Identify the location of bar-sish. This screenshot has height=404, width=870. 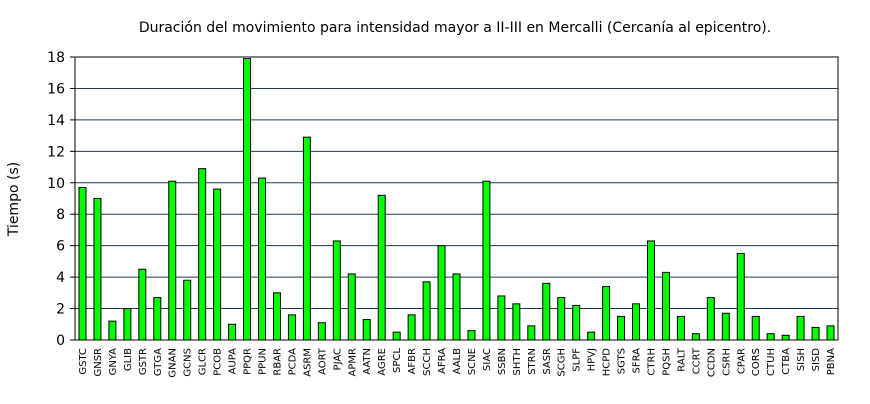
(800, 328).